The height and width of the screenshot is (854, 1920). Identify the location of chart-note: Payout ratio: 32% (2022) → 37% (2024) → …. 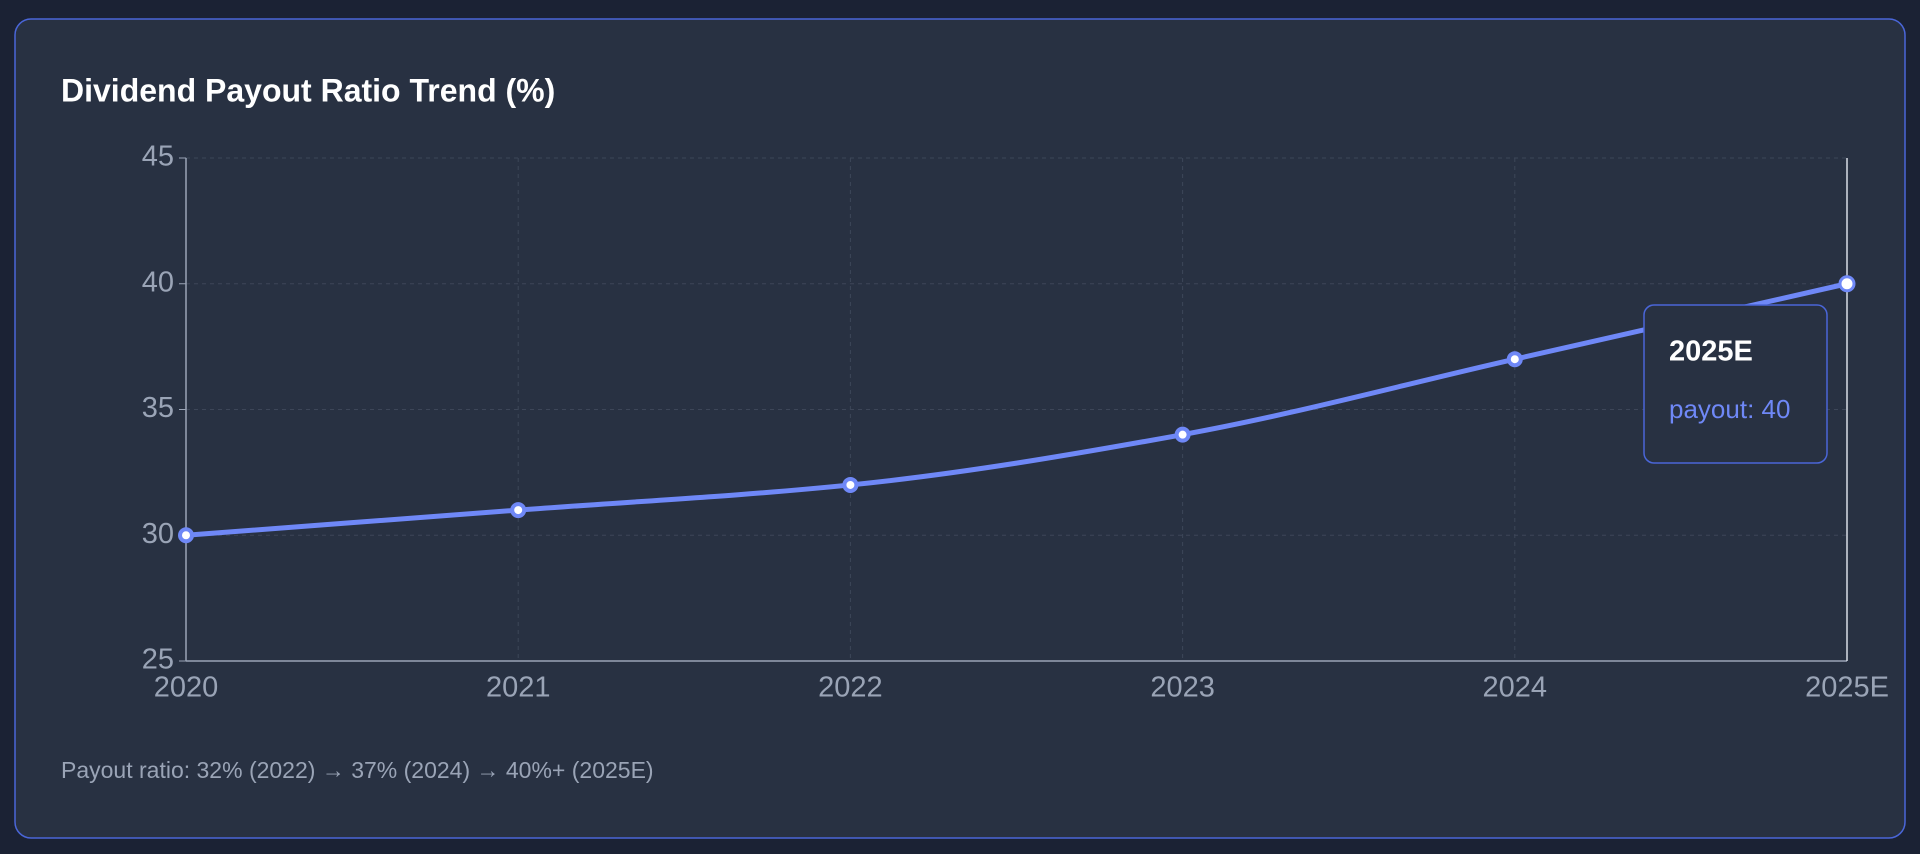
(357, 770).